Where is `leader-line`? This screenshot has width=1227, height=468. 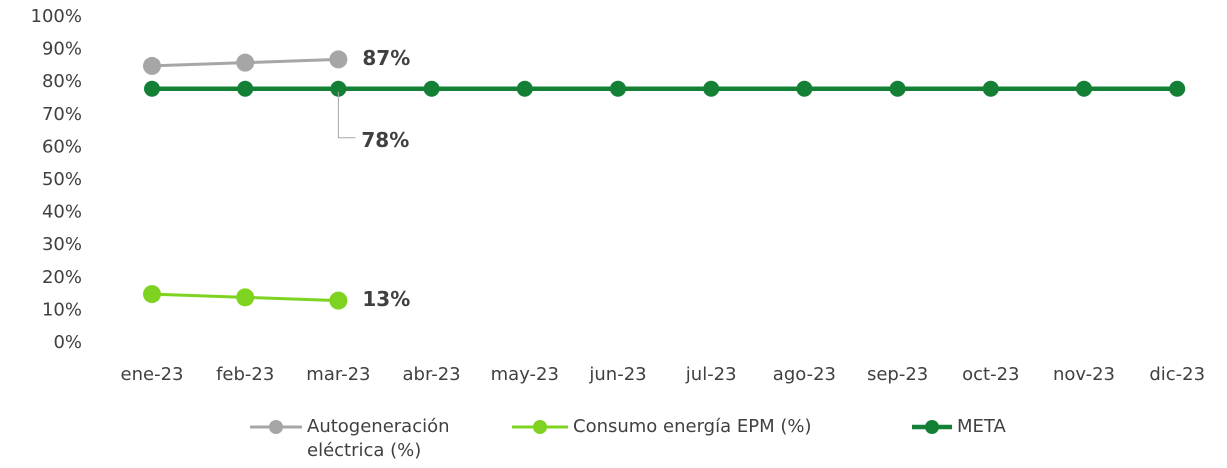 leader-line is located at coordinates (346, 115).